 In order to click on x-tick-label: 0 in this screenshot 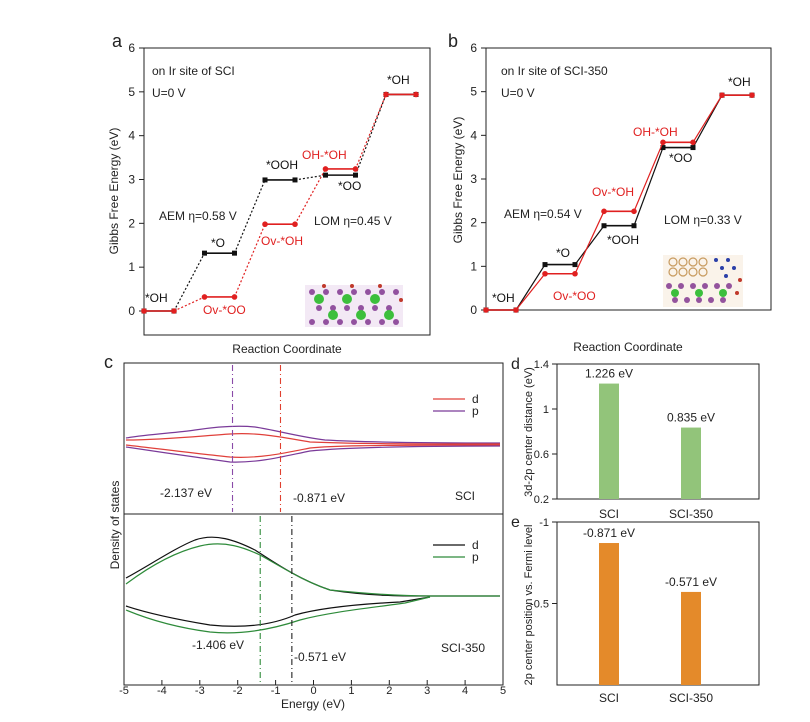, I will do `click(313, 691)`.